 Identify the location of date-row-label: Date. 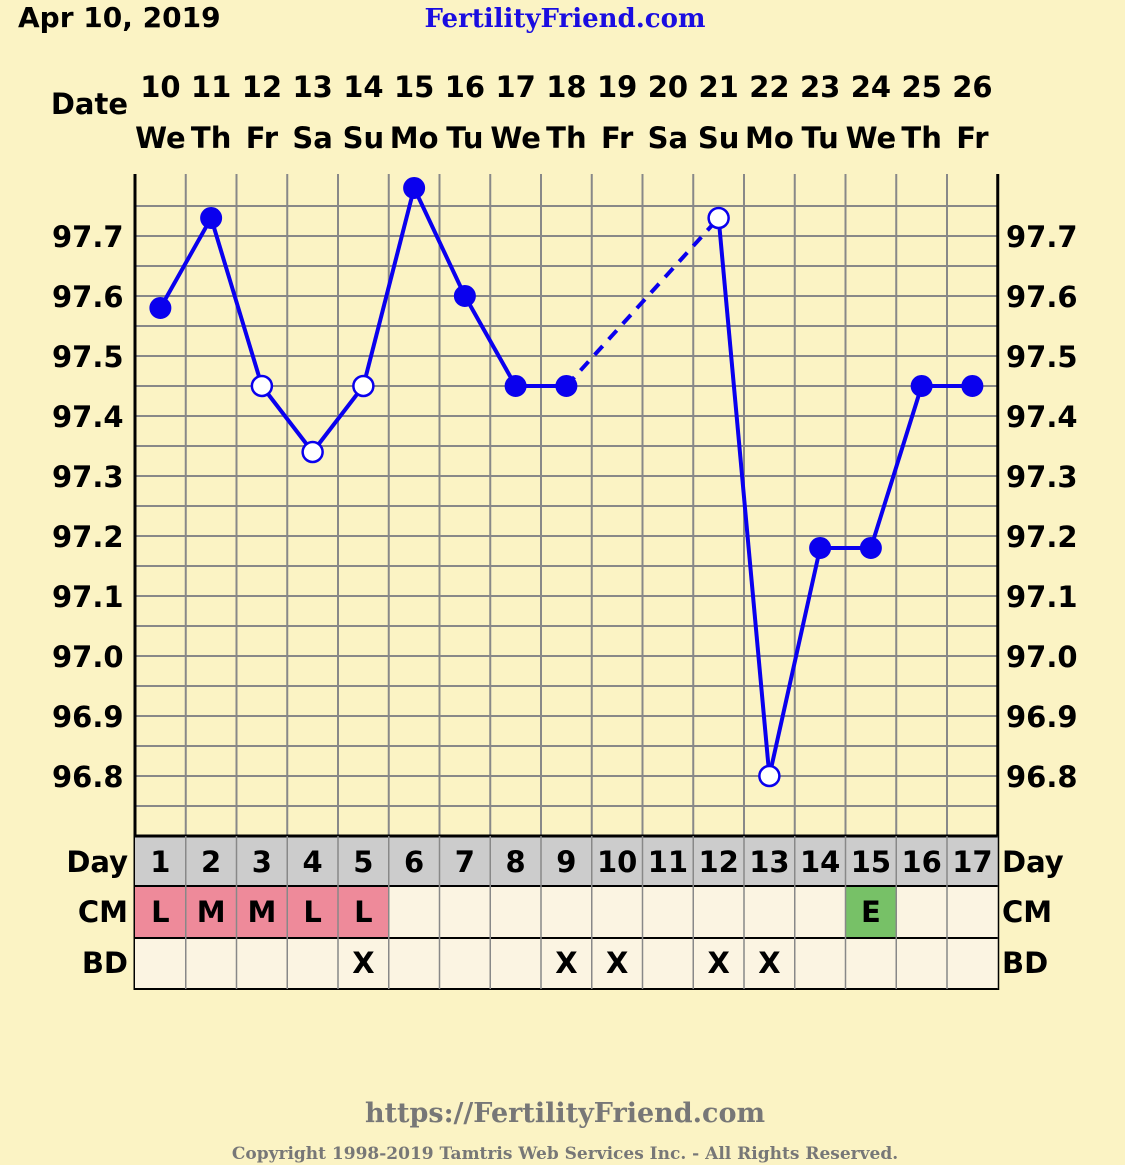
(89, 104).